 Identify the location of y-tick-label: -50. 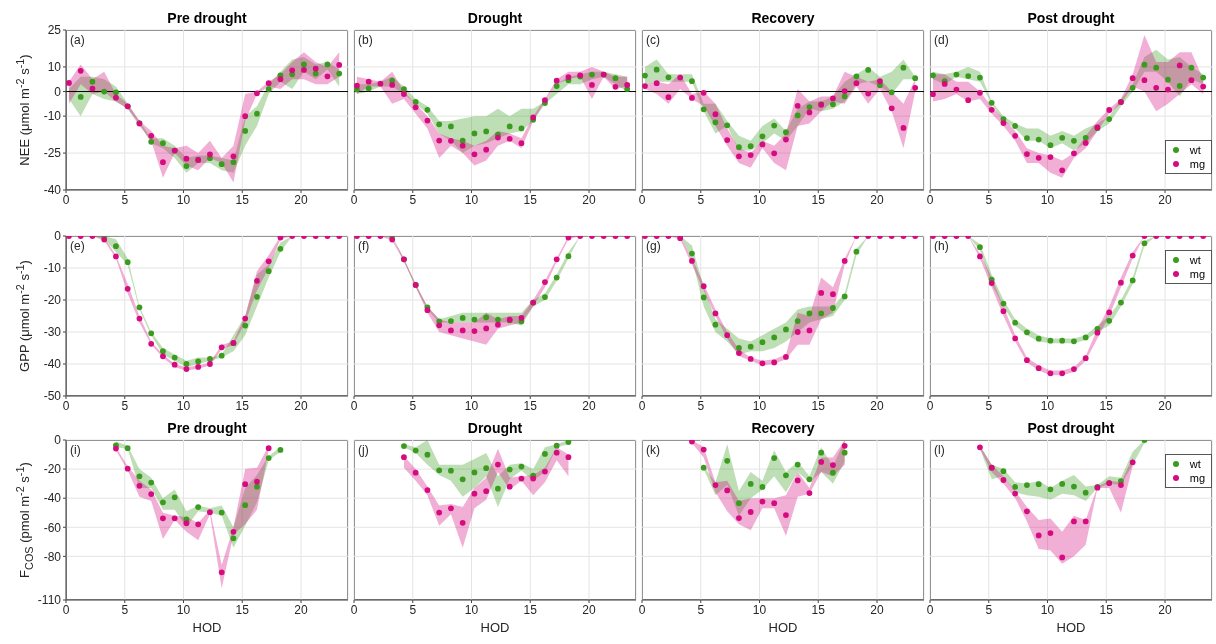
(52, 396).